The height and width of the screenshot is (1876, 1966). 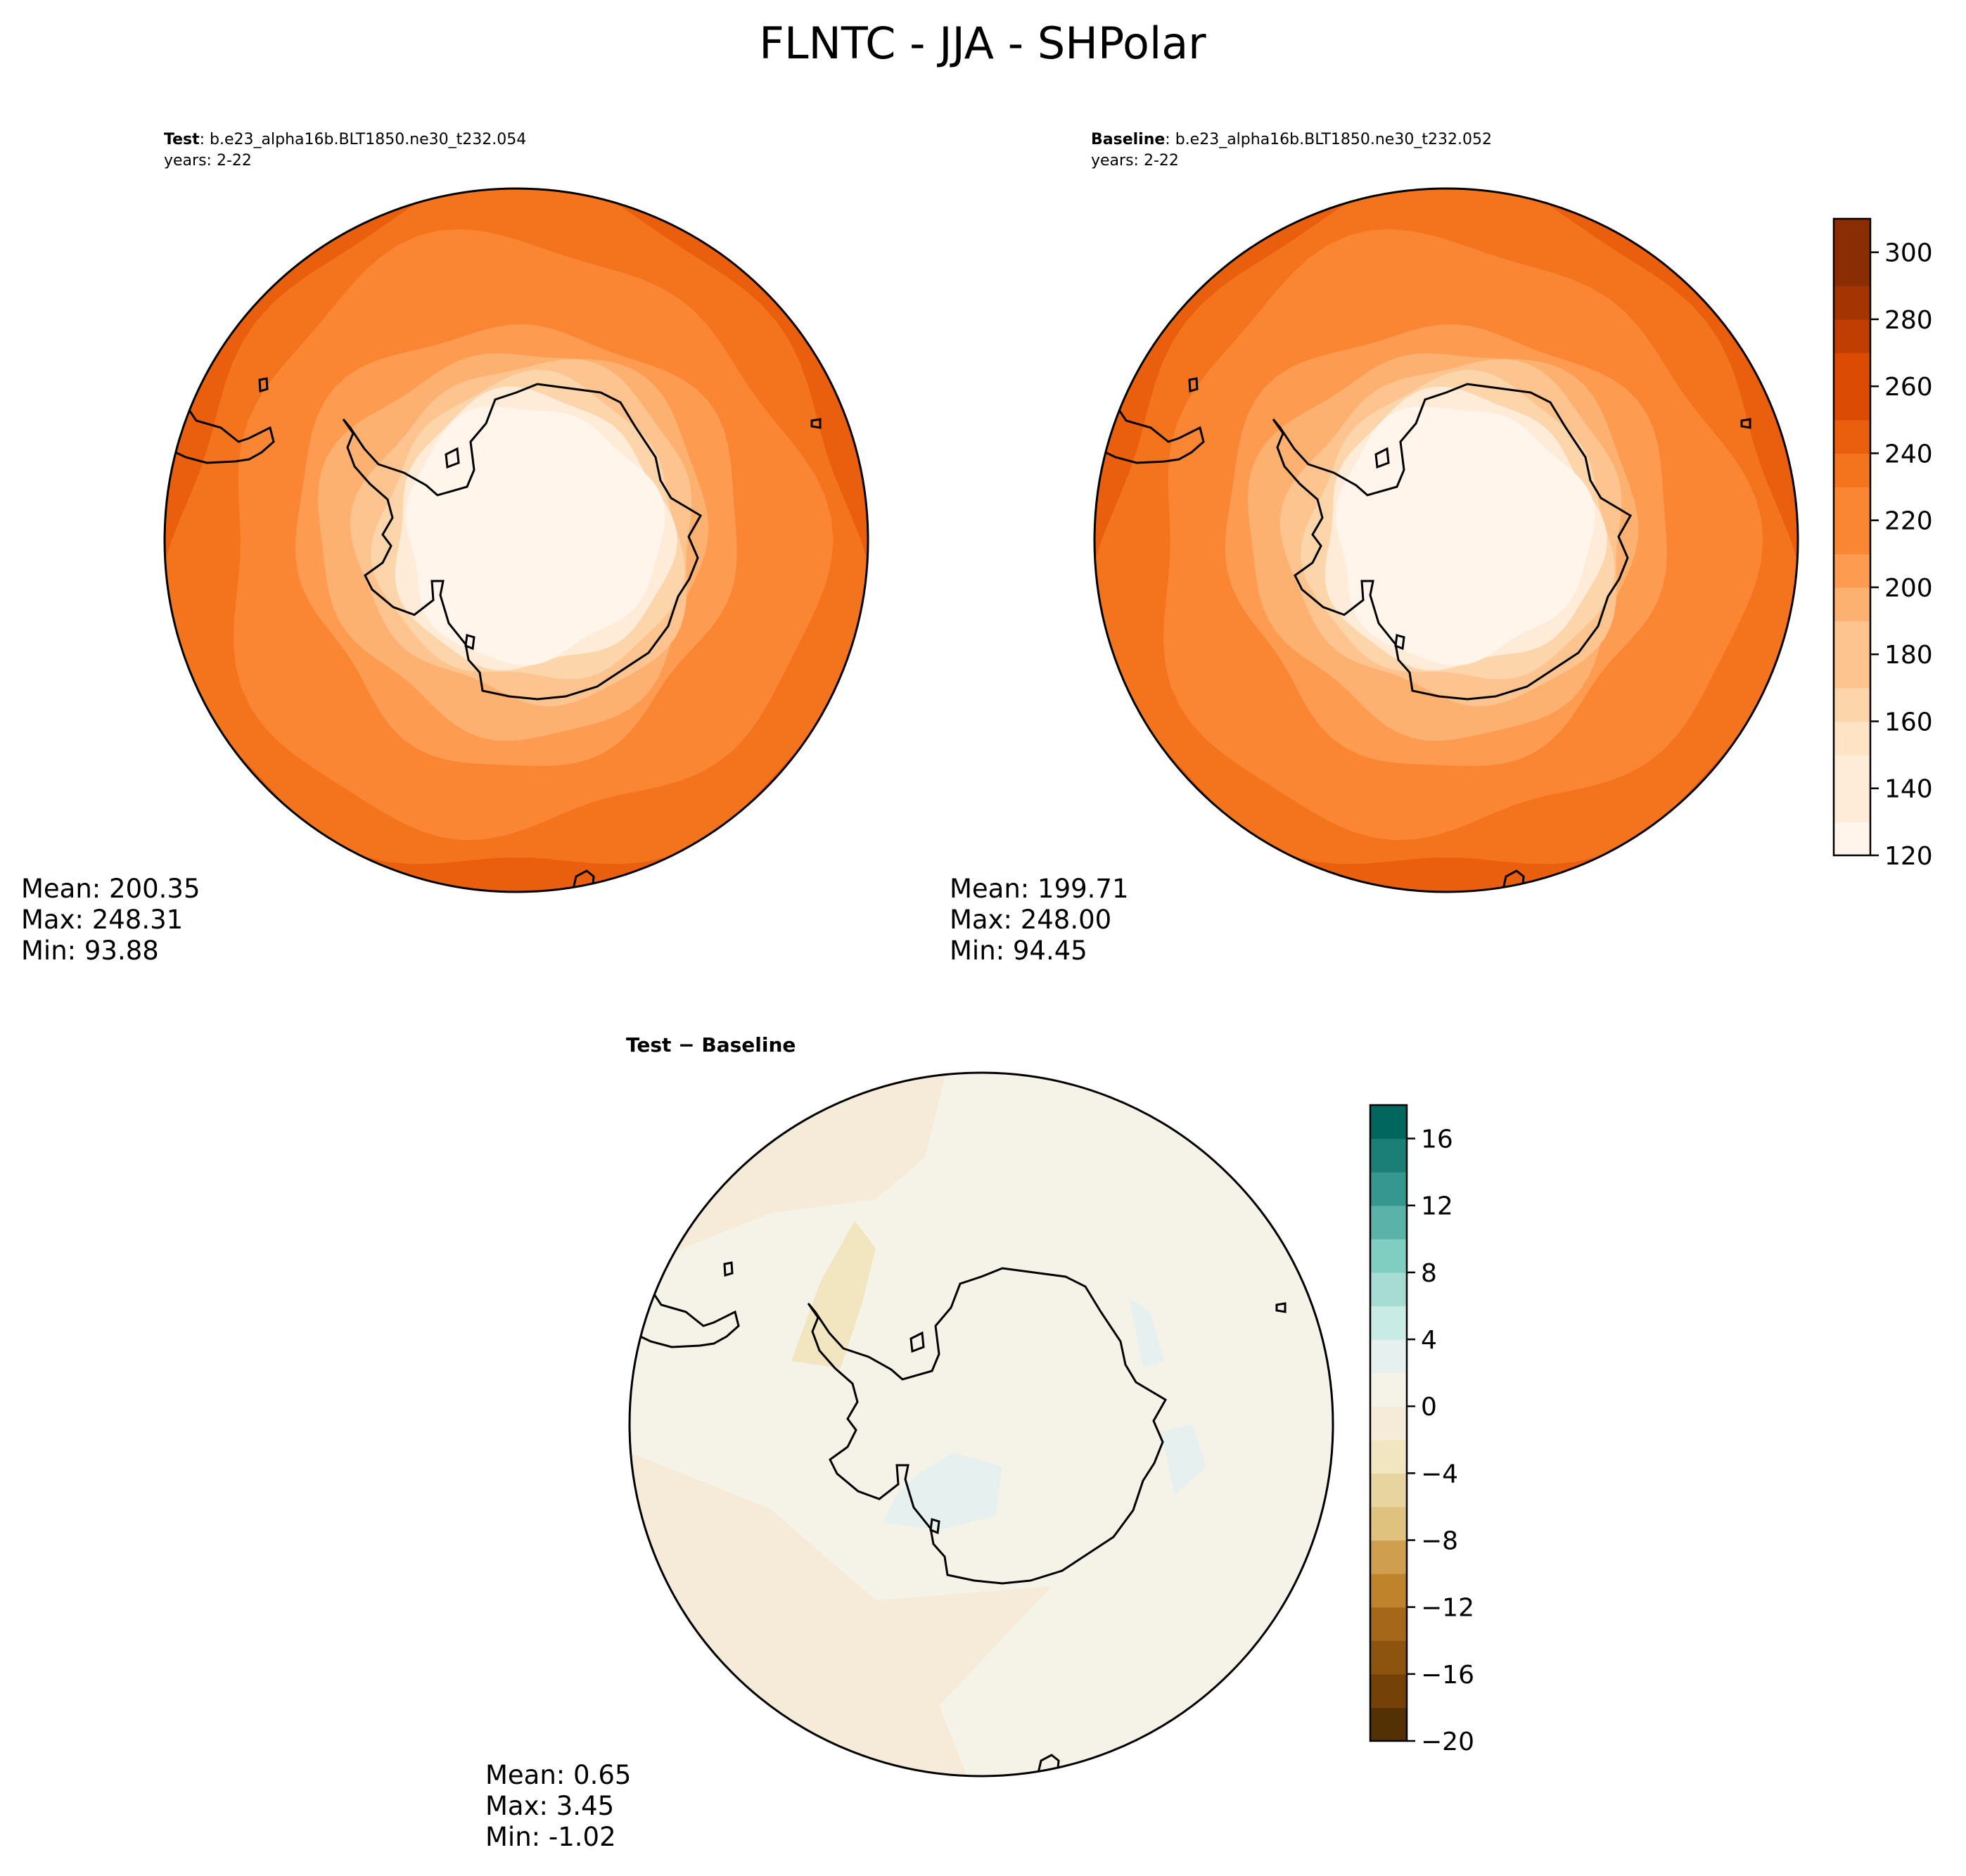 I want to click on panel-baseline-map, so click(x=1446, y=540).